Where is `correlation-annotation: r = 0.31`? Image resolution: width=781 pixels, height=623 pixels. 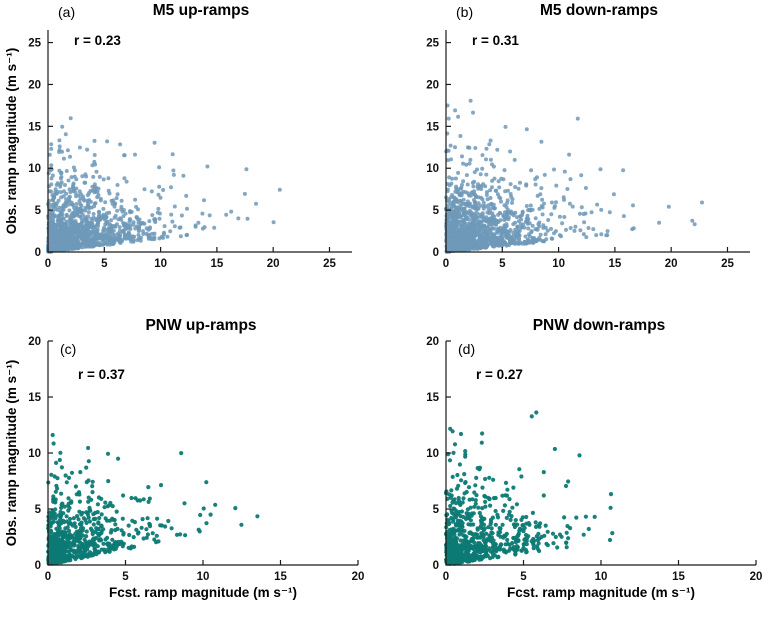
correlation-annotation: r = 0.31 is located at coordinates (495, 40).